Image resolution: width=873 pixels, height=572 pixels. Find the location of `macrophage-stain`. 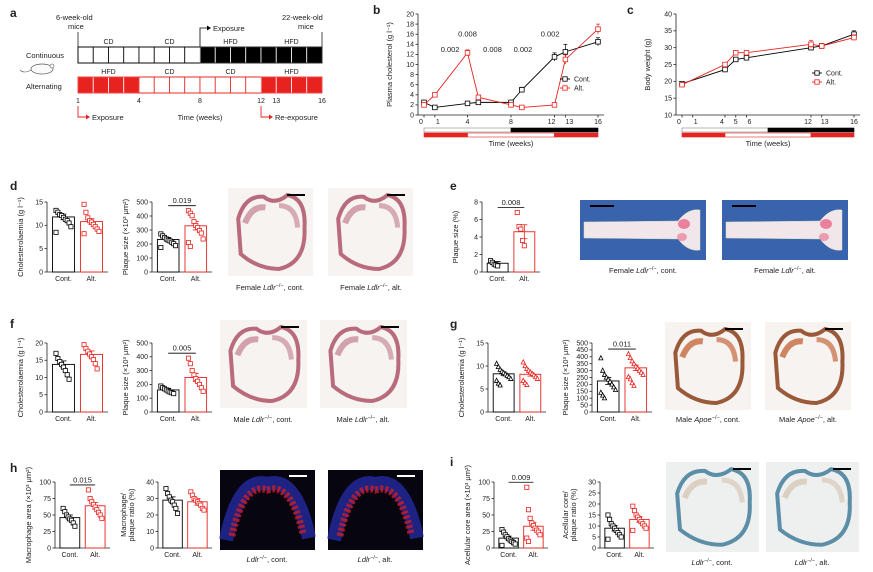

macrophage-stain is located at coordinates (375, 511).